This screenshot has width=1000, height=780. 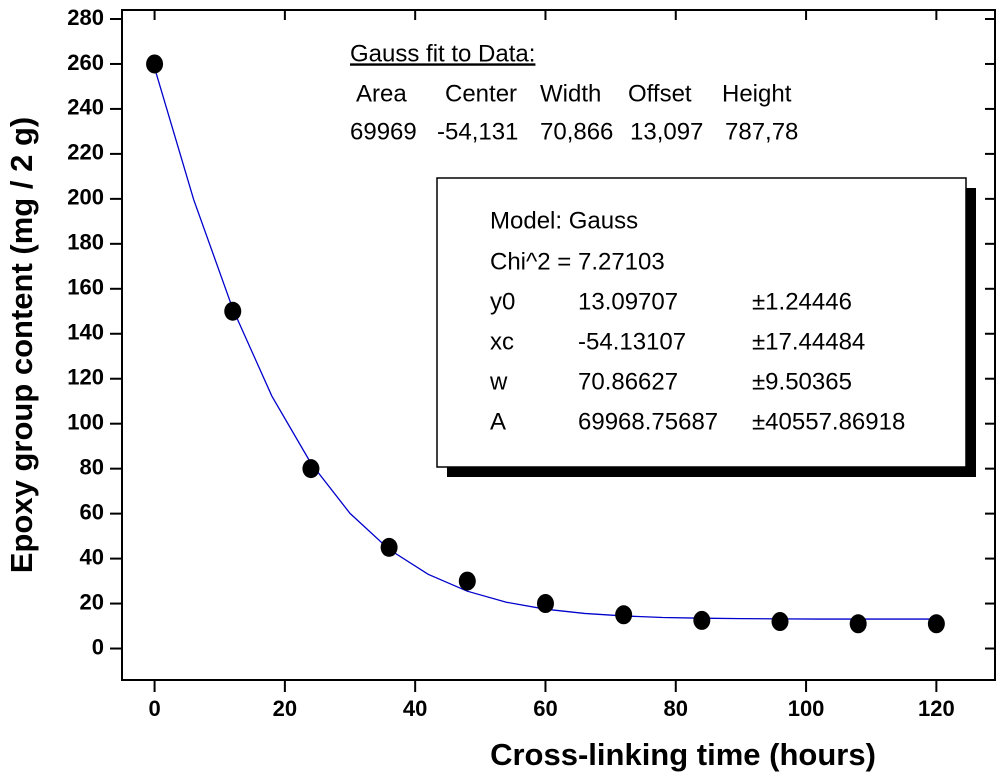 What do you see at coordinates (92, 511) in the screenshot?
I see `y-tick-label: 60` at bounding box center [92, 511].